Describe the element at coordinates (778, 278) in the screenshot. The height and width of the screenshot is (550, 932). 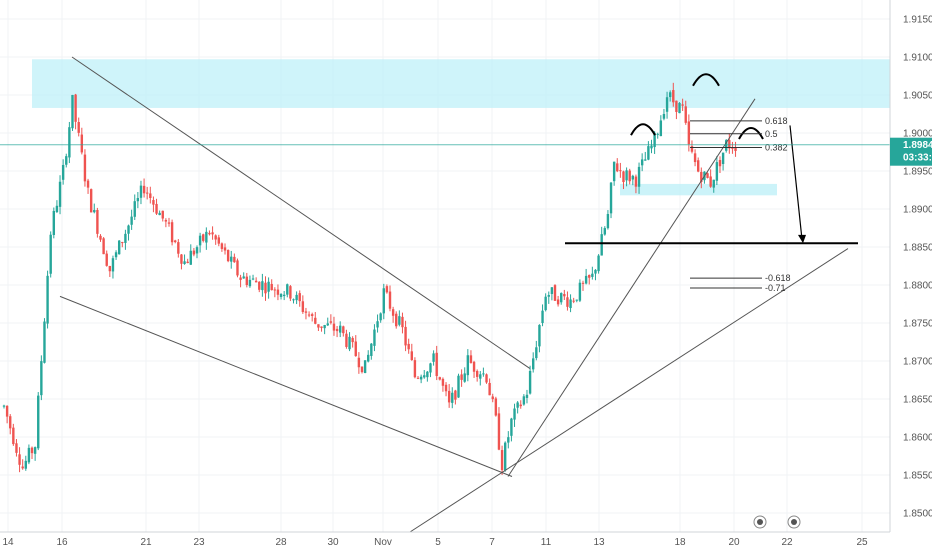
I see `fib-label: -0.618` at that location.